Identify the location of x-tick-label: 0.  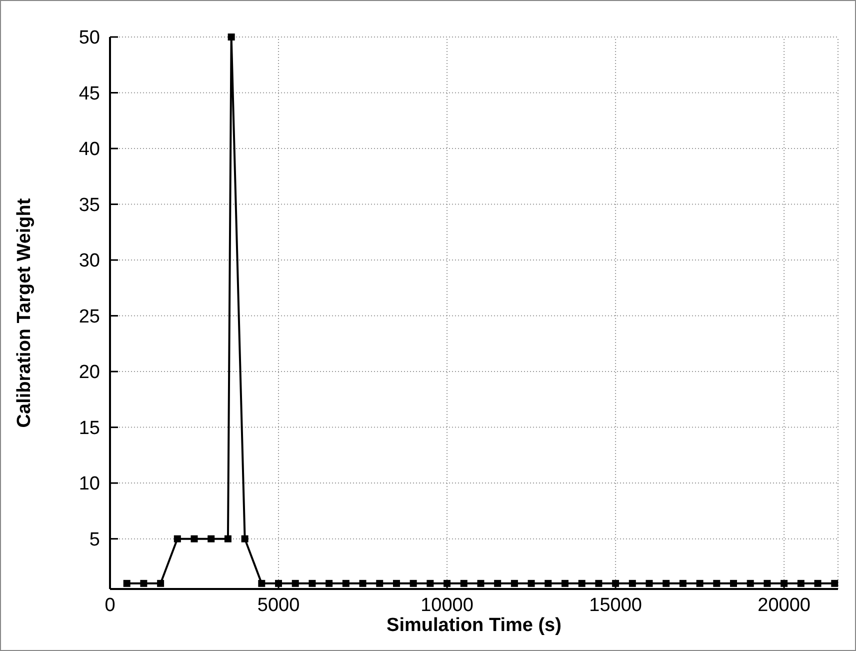
(110, 605).